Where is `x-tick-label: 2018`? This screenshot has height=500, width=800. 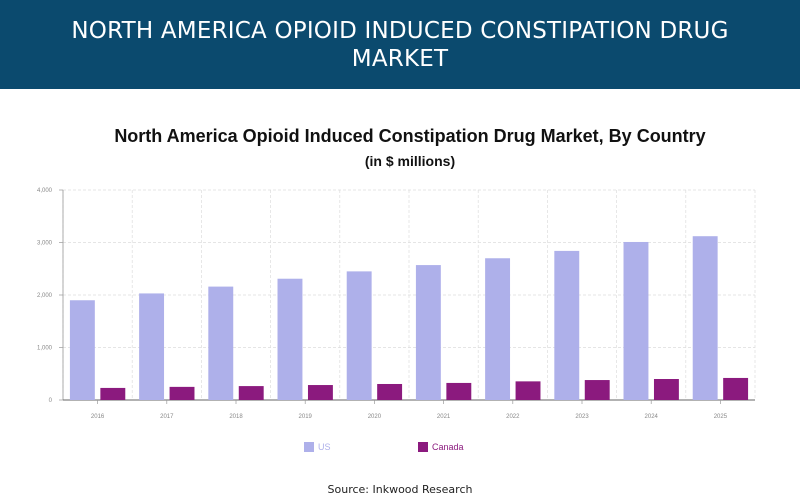
x-tick-label: 2018 is located at coordinates (236, 417).